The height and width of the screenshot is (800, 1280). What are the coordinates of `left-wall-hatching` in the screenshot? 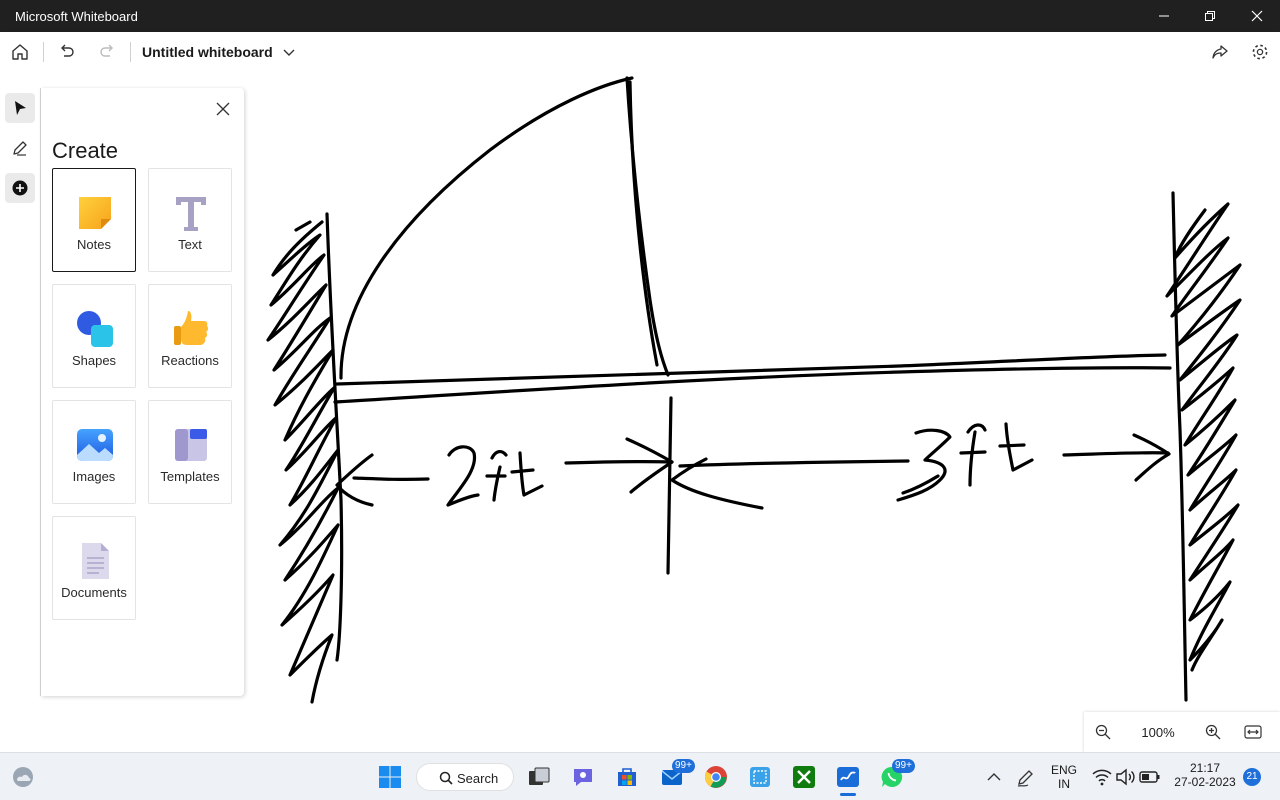 It's located at (303, 462).